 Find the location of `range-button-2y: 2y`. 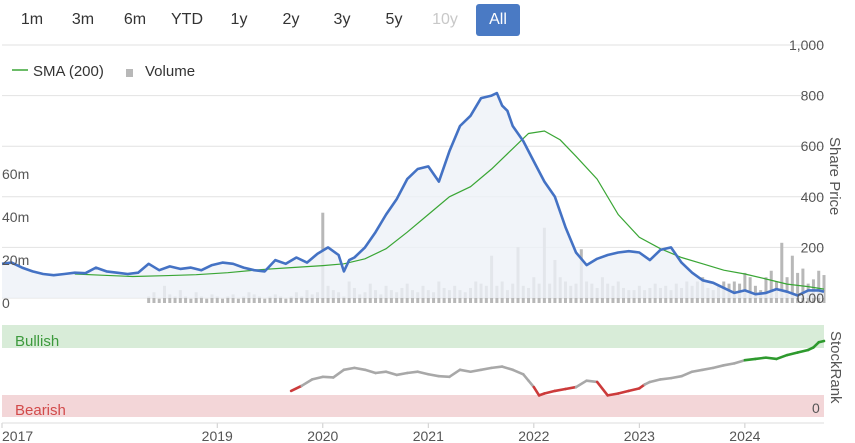

range-button-2y: 2y is located at coordinates (291, 19).